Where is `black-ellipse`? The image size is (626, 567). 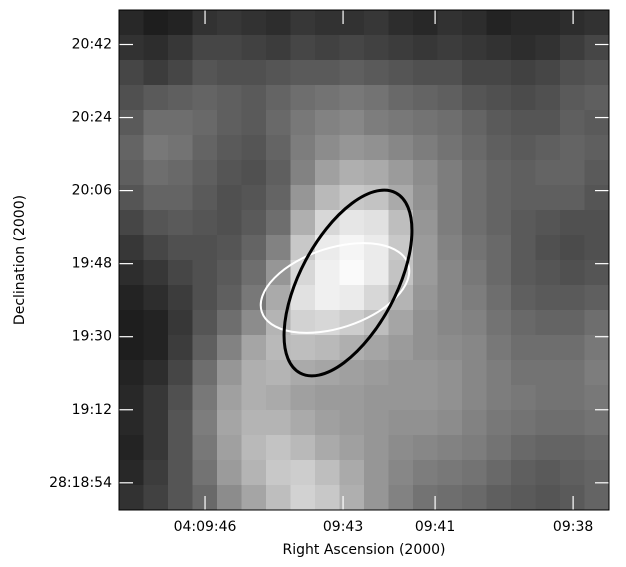
black-ellipse is located at coordinates (348, 283).